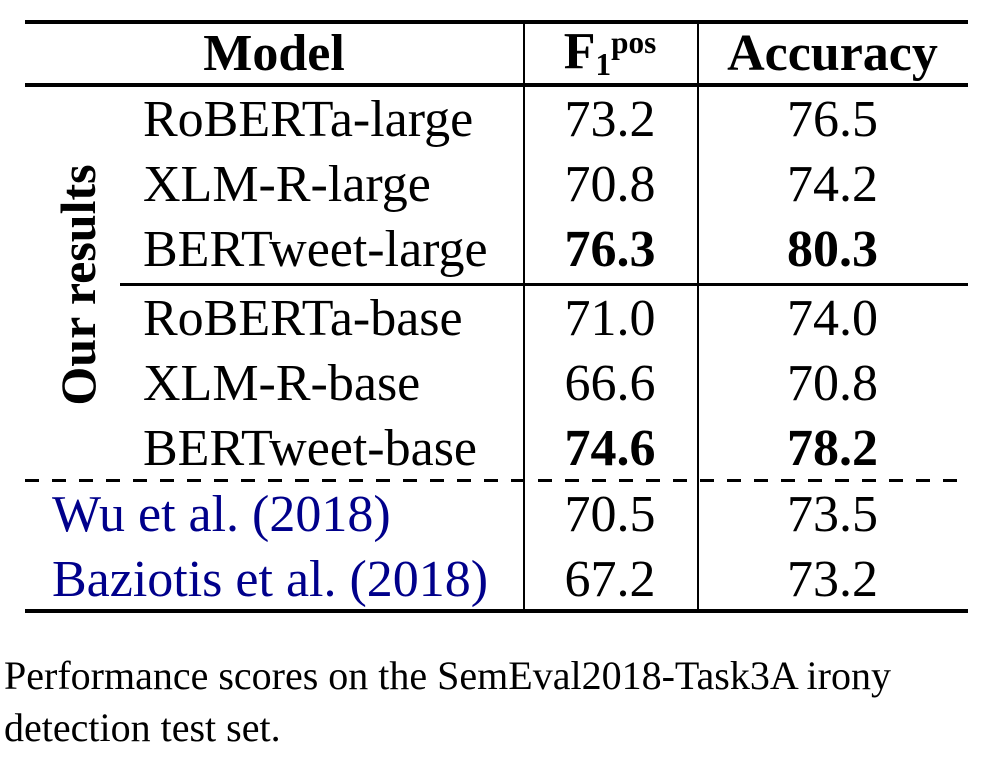 The image size is (996, 762). Describe the element at coordinates (610, 249) in the screenshot. I see `f1-cell: 76.3` at that location.